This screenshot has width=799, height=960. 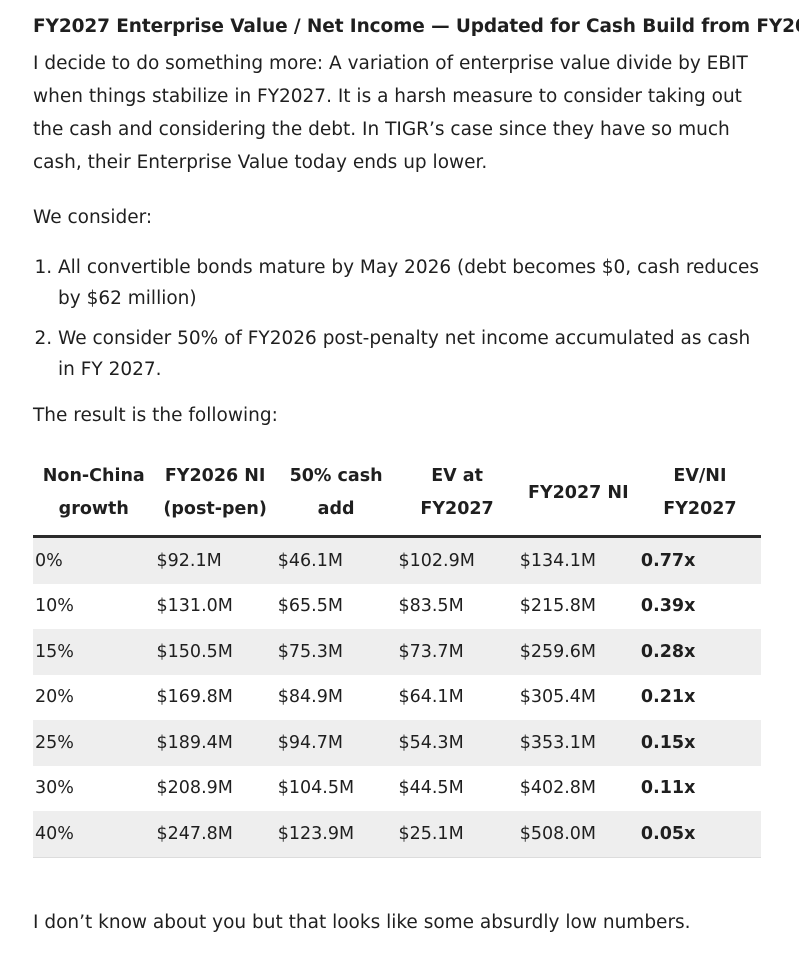 I want to click on cell-growth: 15%, so click(x=94, y=652).